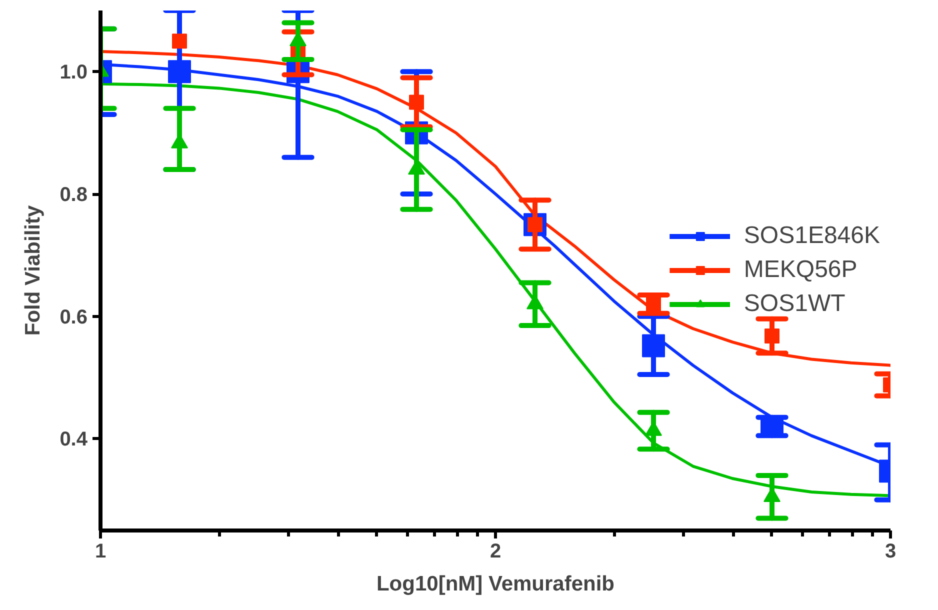 The width and height of the screenshot is (938, 610). I want to click on y-tick-label: 1.0, so click(74, 73).